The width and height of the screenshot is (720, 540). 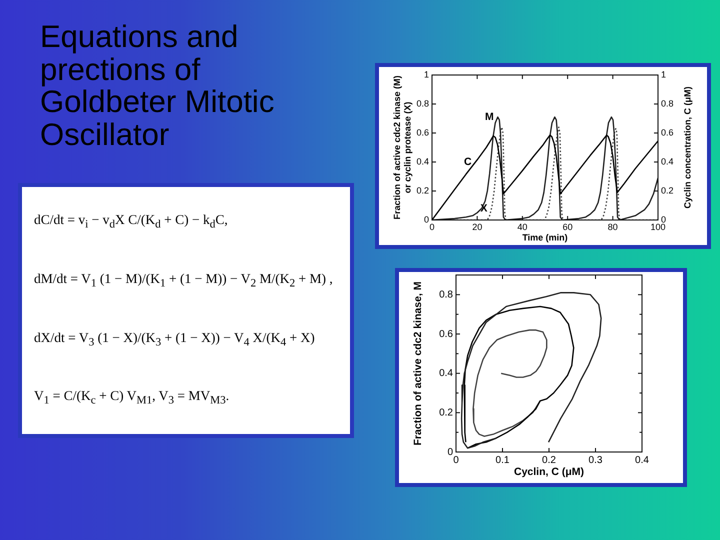 I want to click on x-axis-title: Cyclin, C (μM), so click(x=549, y=472).